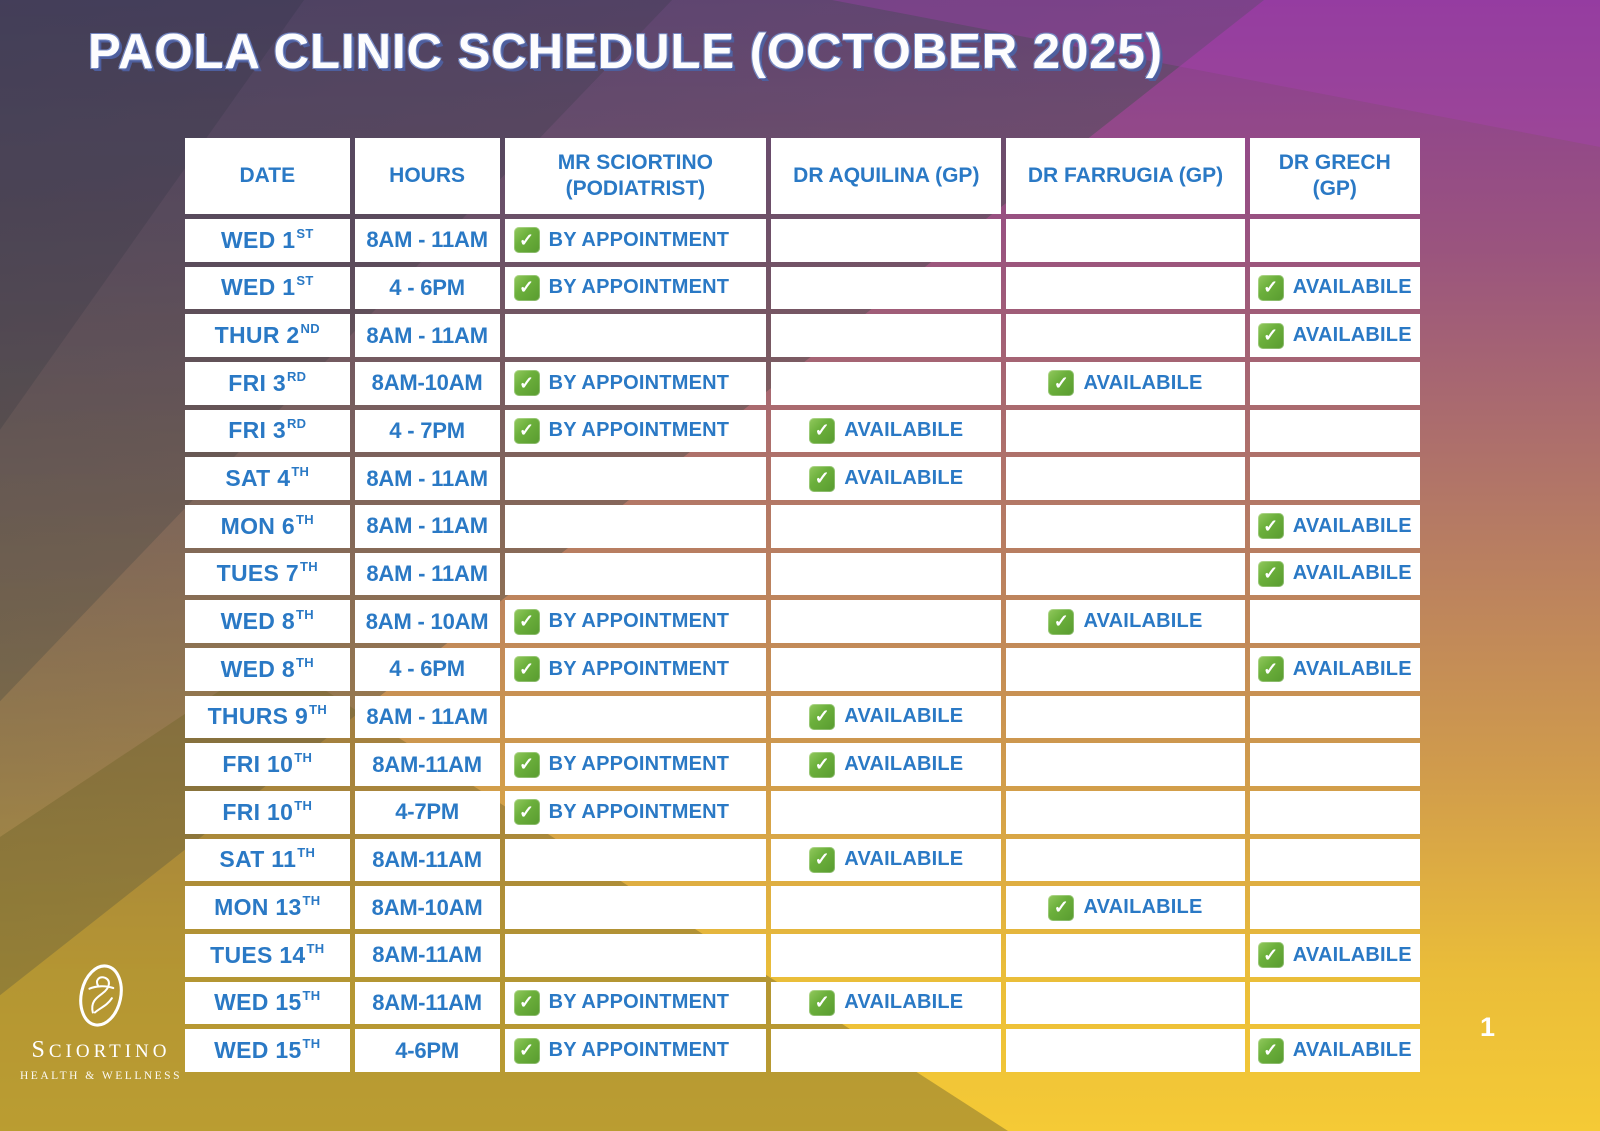  Describe the element at coordinates (1334, 176) in the screenshot. I see `column-header: DR GRECH (GP)` at that location.